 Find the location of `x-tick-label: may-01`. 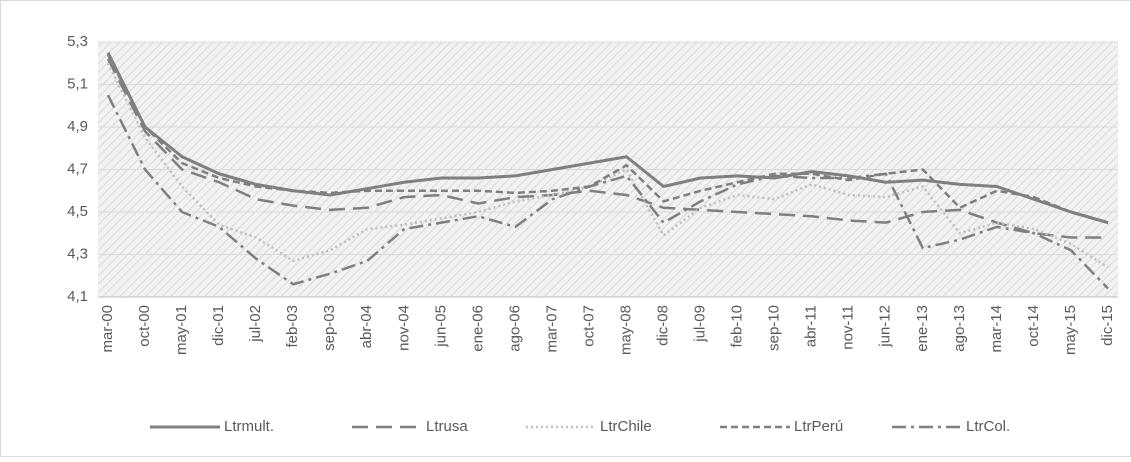

x-tick-label: may-01 is located at coordinates (181, 330).